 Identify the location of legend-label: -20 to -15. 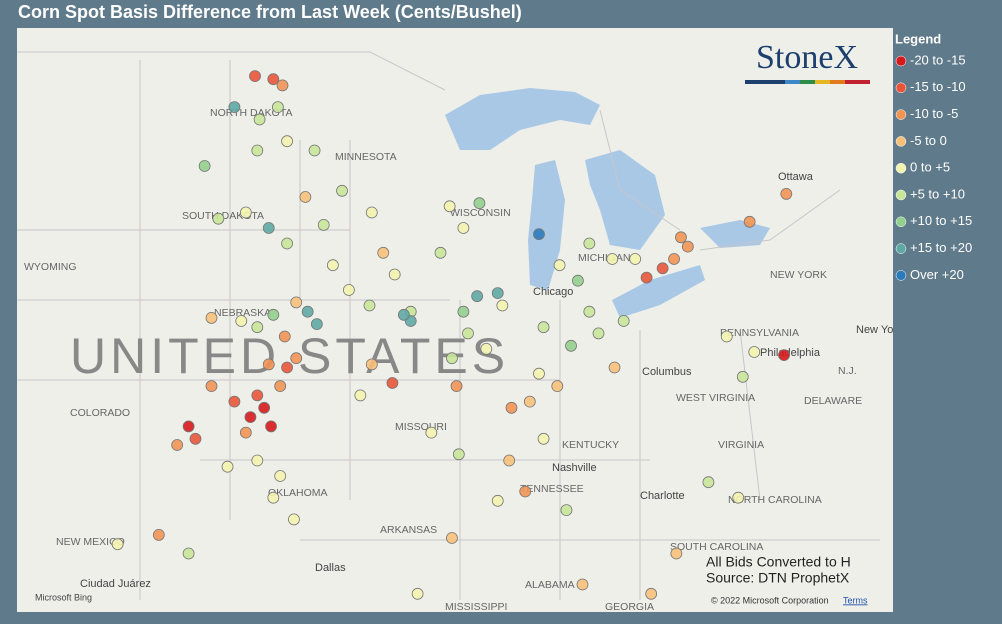
(938, 59).